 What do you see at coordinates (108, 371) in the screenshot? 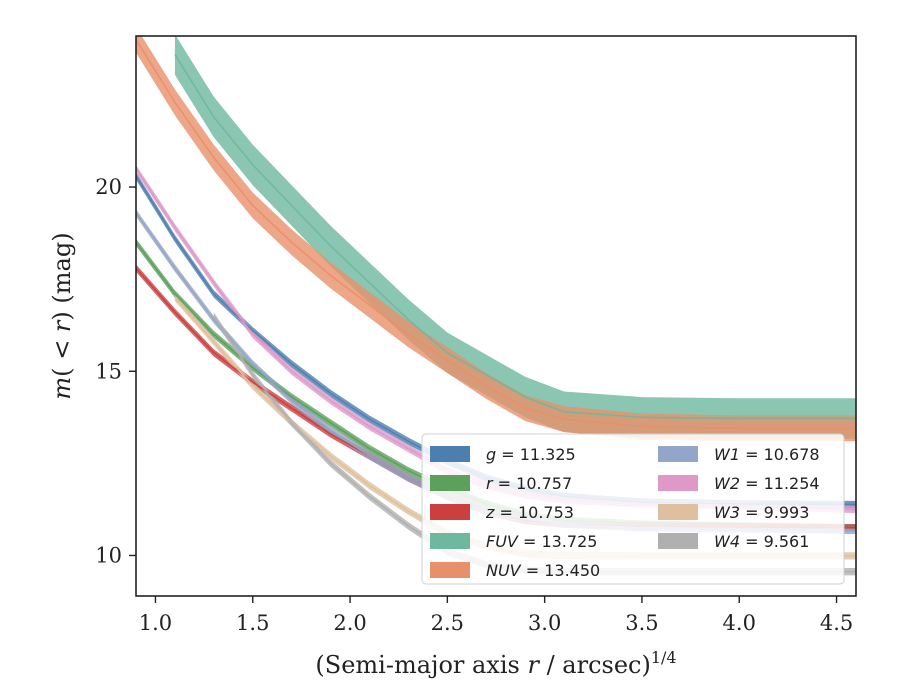
I see `y-tick-label: 15` at bounding box center [108, 371].